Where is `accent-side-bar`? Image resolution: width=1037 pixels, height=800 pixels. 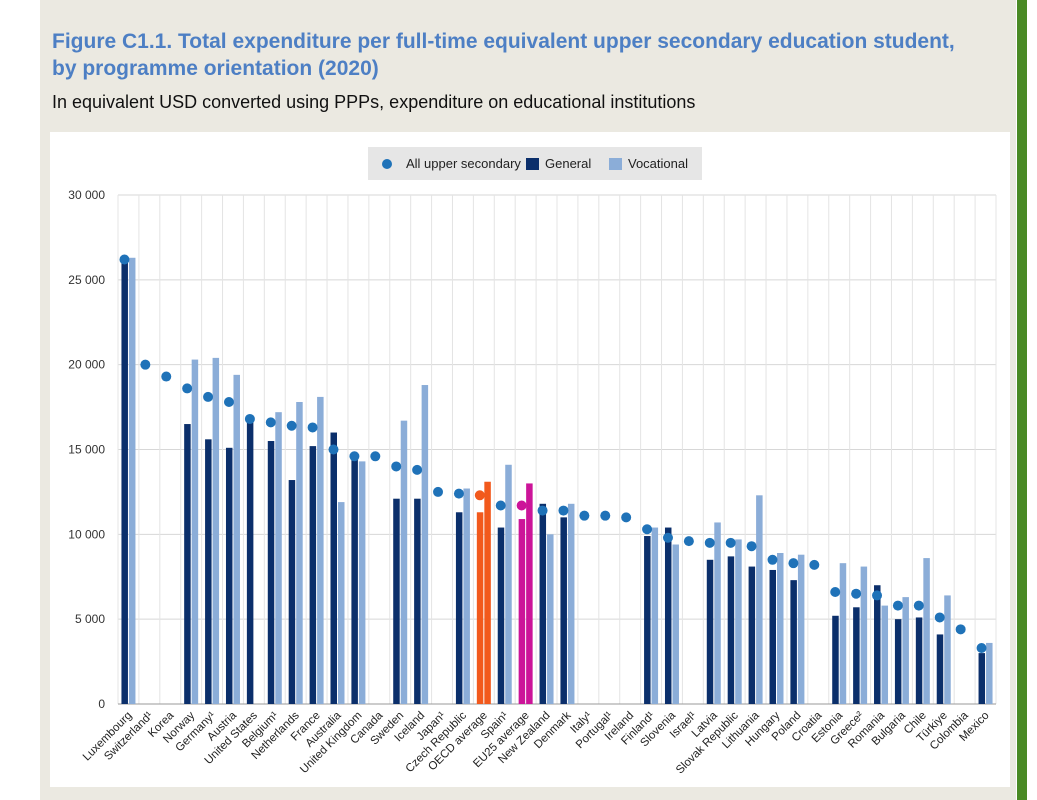
accent-side-bar is located at coordinates (1022, 400).